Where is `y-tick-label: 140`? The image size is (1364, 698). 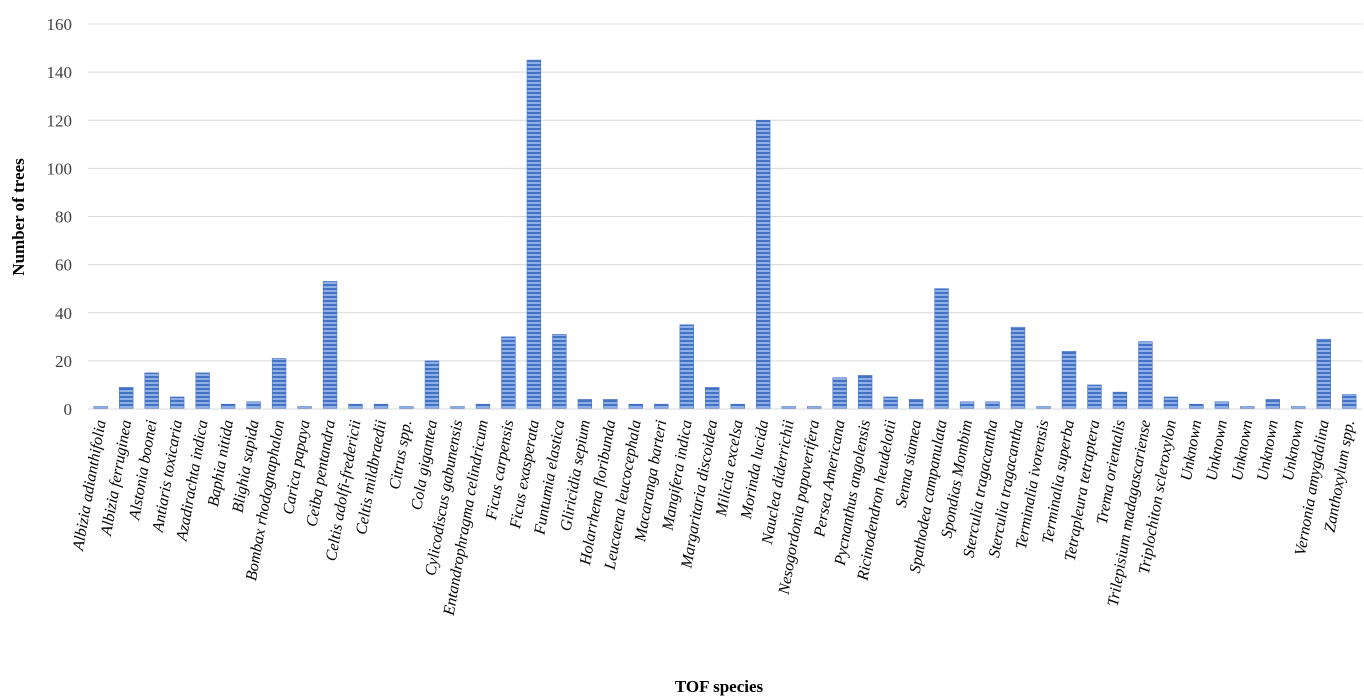 y-tick-label: 140 is located at coordinates (60, 72).